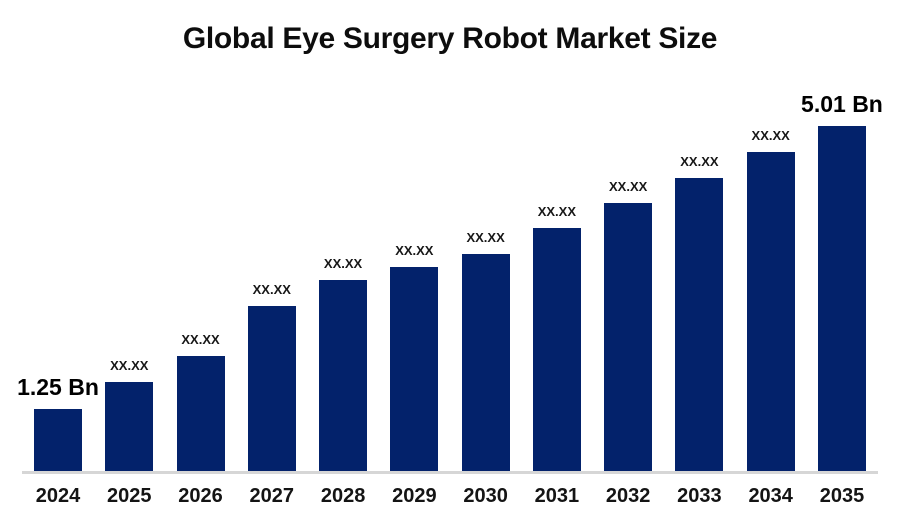 The image size is (900, 525). I want to click on bar-2035, so click(841, 299).